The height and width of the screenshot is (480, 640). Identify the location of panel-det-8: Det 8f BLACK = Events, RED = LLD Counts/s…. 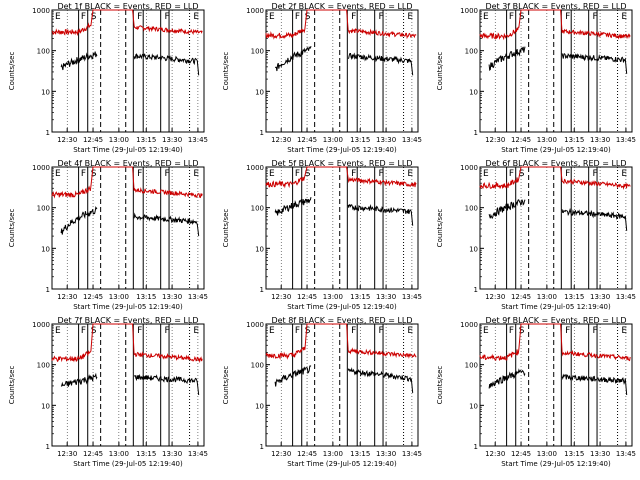
(322, 392).